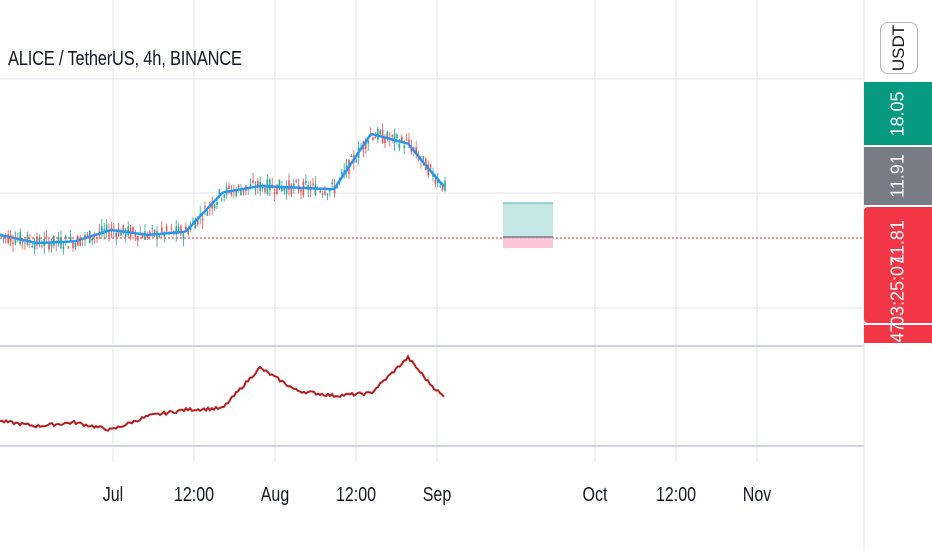 The image size is (932, 550). Describe the element at coordinates (676, 495) in the screenshot. I see `x-label-noon-3: 12:00` at that location.